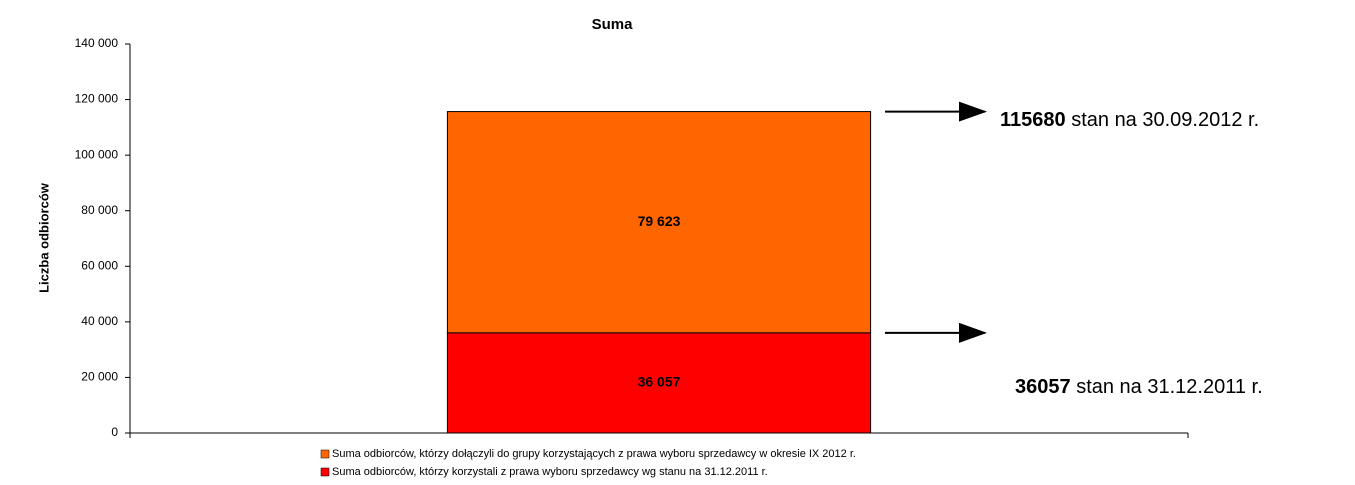 Image resolution: width=1355 pixels, height=485 pixels. Describe the element at coordinates (97, 99) in the screenshot. I see `y-tick-label: 120 000` at that location.